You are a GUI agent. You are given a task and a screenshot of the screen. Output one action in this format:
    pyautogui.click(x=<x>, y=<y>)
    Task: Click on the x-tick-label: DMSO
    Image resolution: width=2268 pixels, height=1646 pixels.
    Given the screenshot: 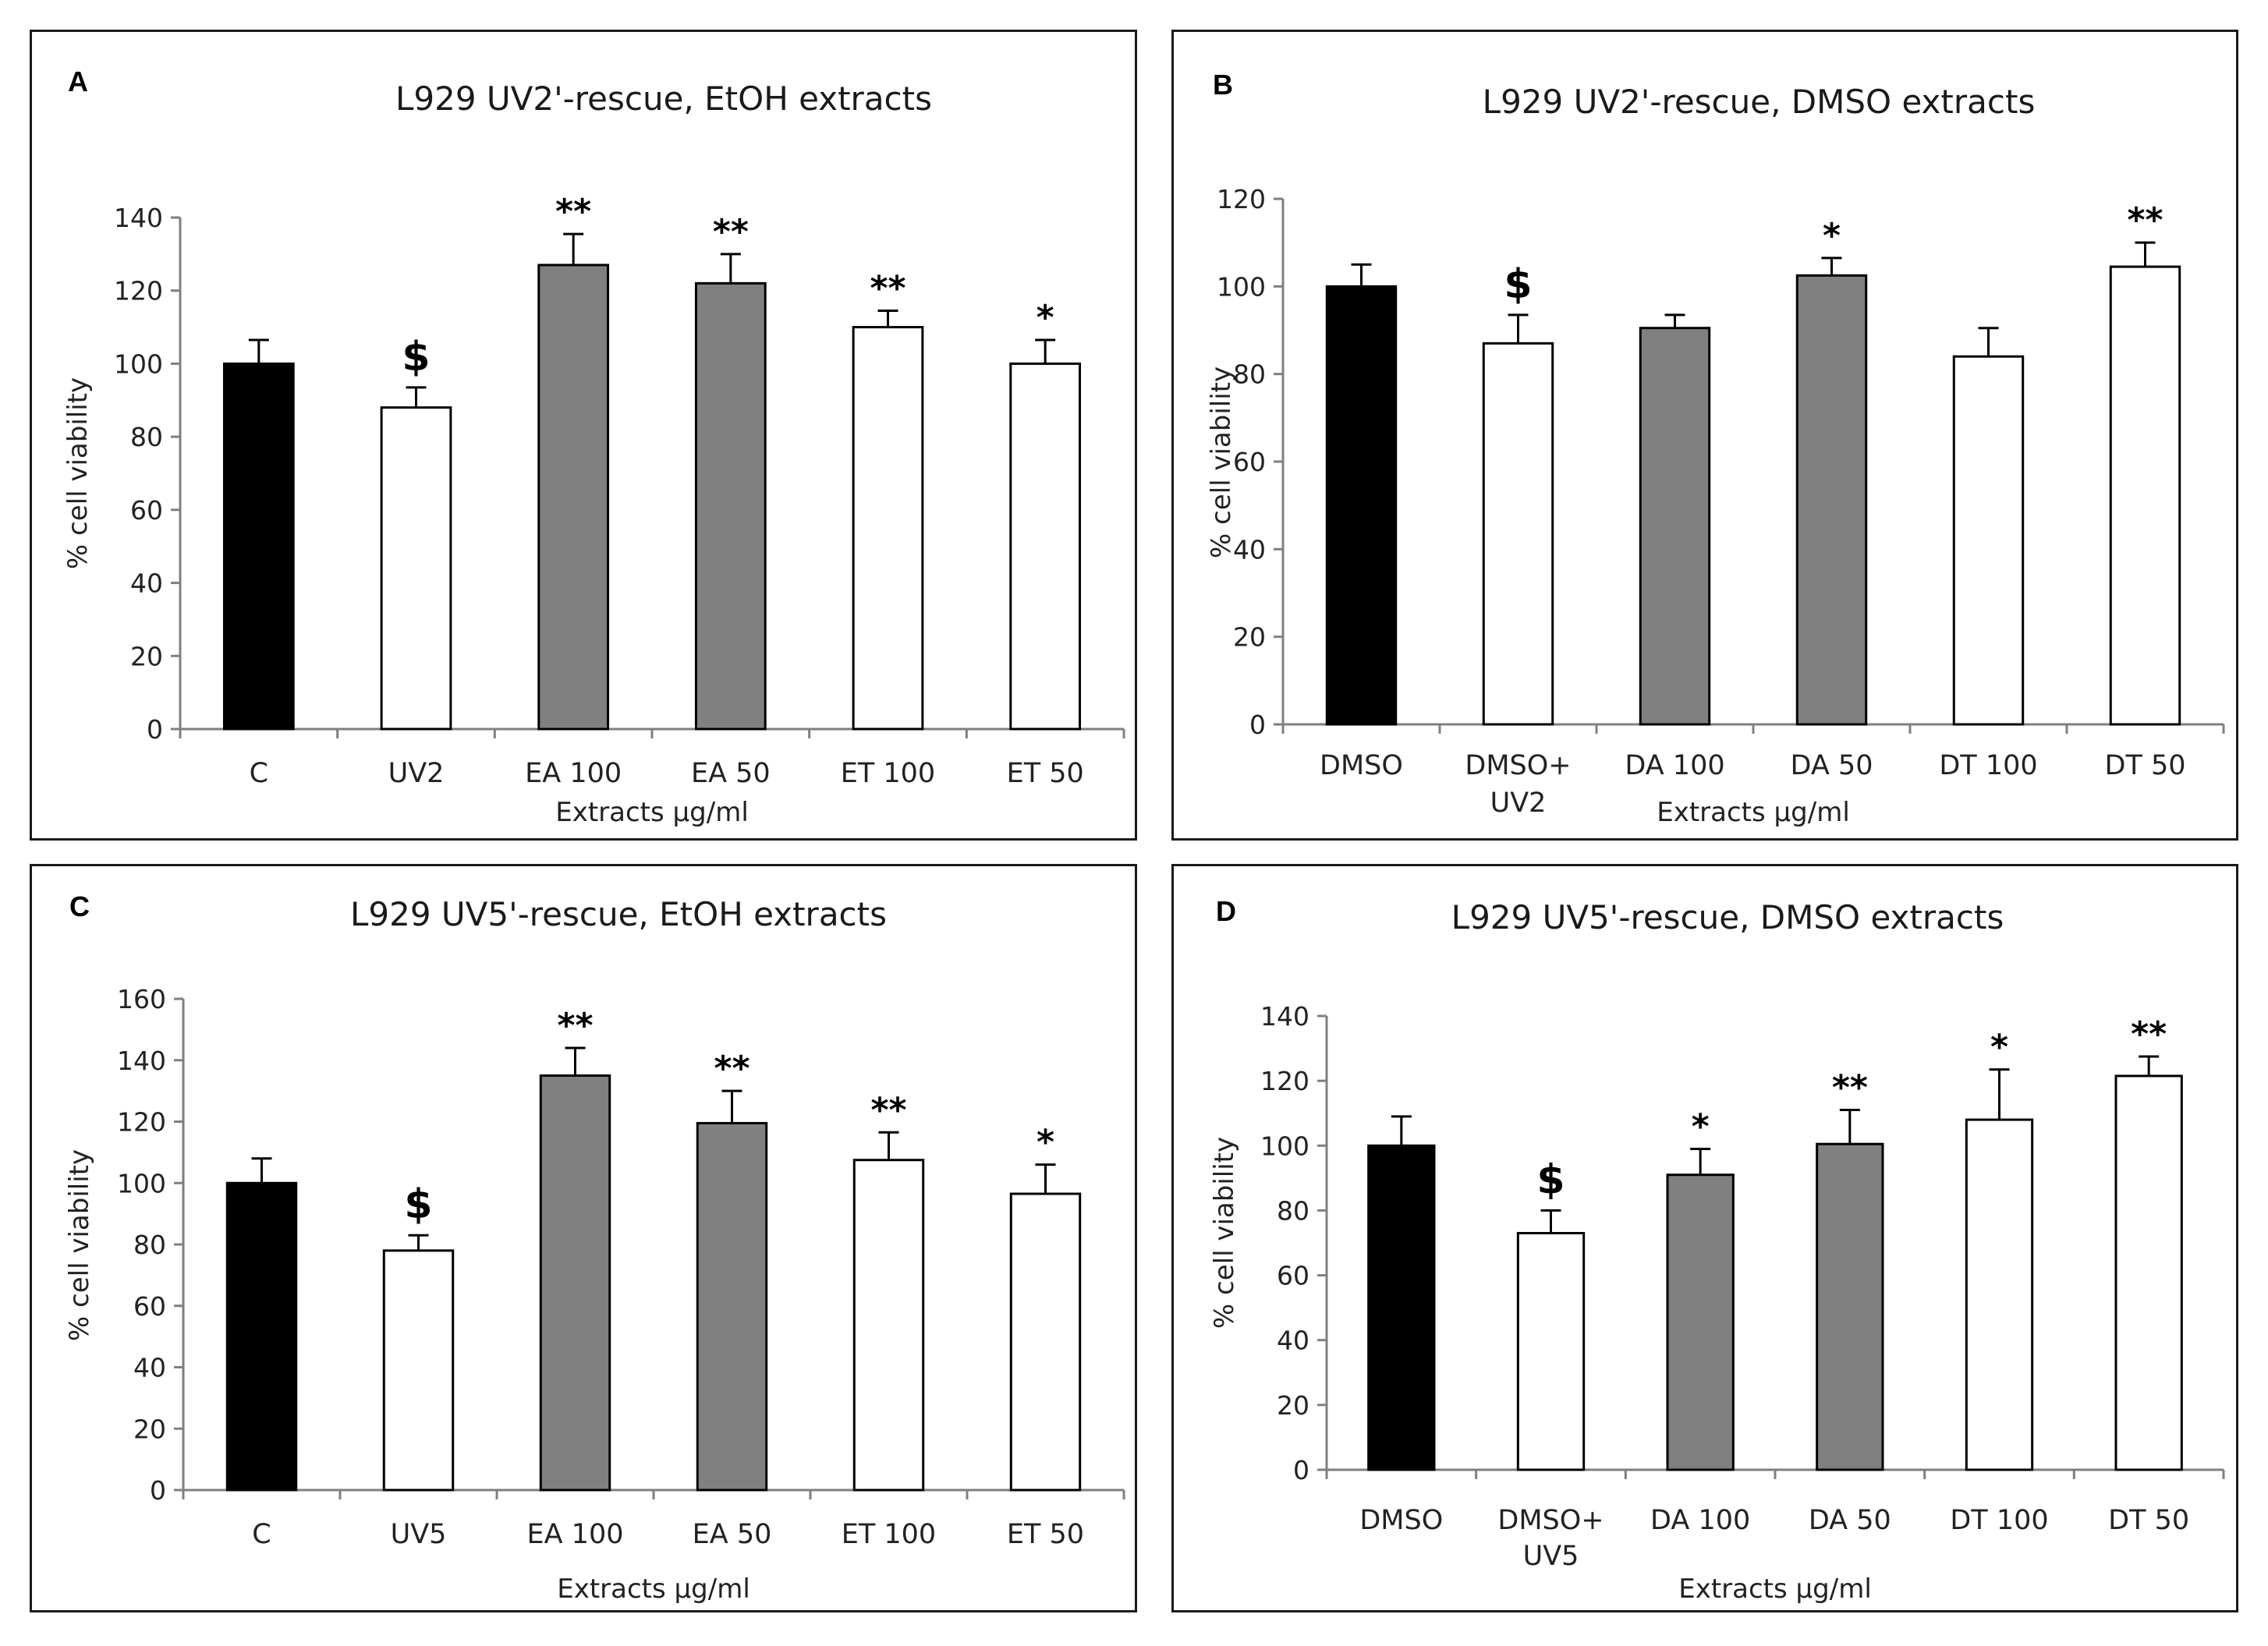 What is the action you would take?
    pyautogui.click(x=1361, y=765)
    